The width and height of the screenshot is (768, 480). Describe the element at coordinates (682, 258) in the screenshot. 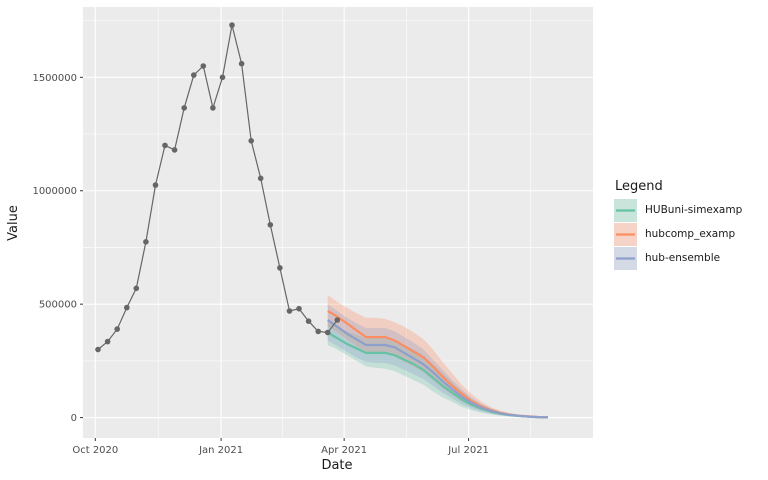

I see `legend-label-2: hub-ensemble` at that location.